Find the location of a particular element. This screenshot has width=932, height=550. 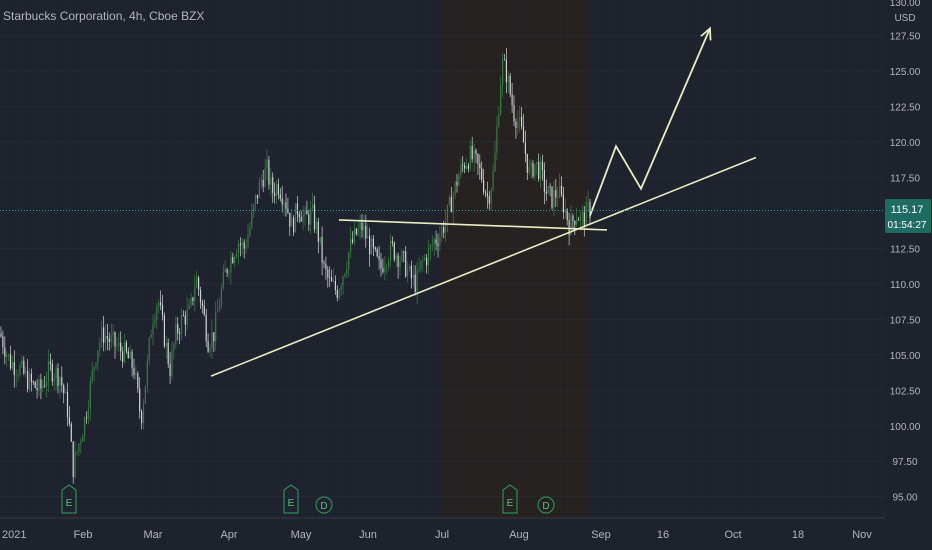

time-tick-label: 18 is located at coordinates (798, 535).